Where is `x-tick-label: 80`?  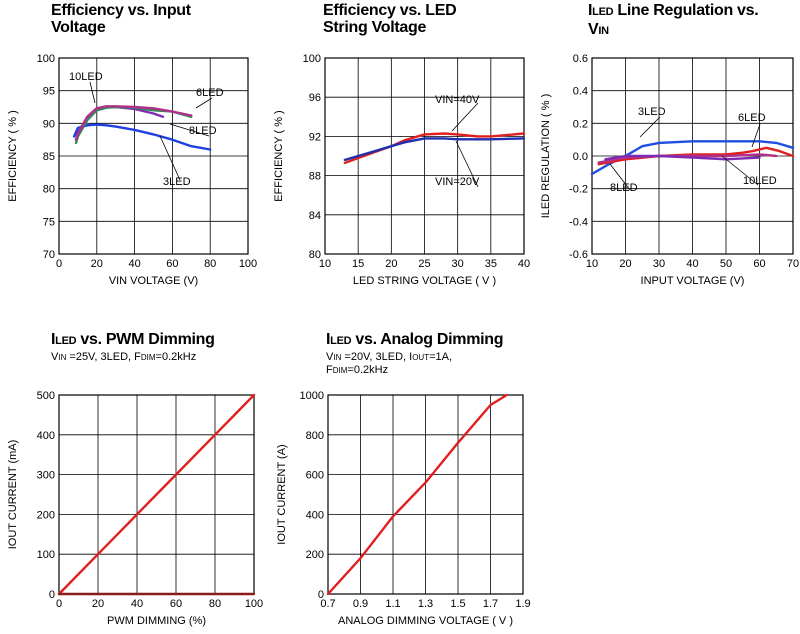
x-tick-label: 80 is located at coordinates (215, 604).